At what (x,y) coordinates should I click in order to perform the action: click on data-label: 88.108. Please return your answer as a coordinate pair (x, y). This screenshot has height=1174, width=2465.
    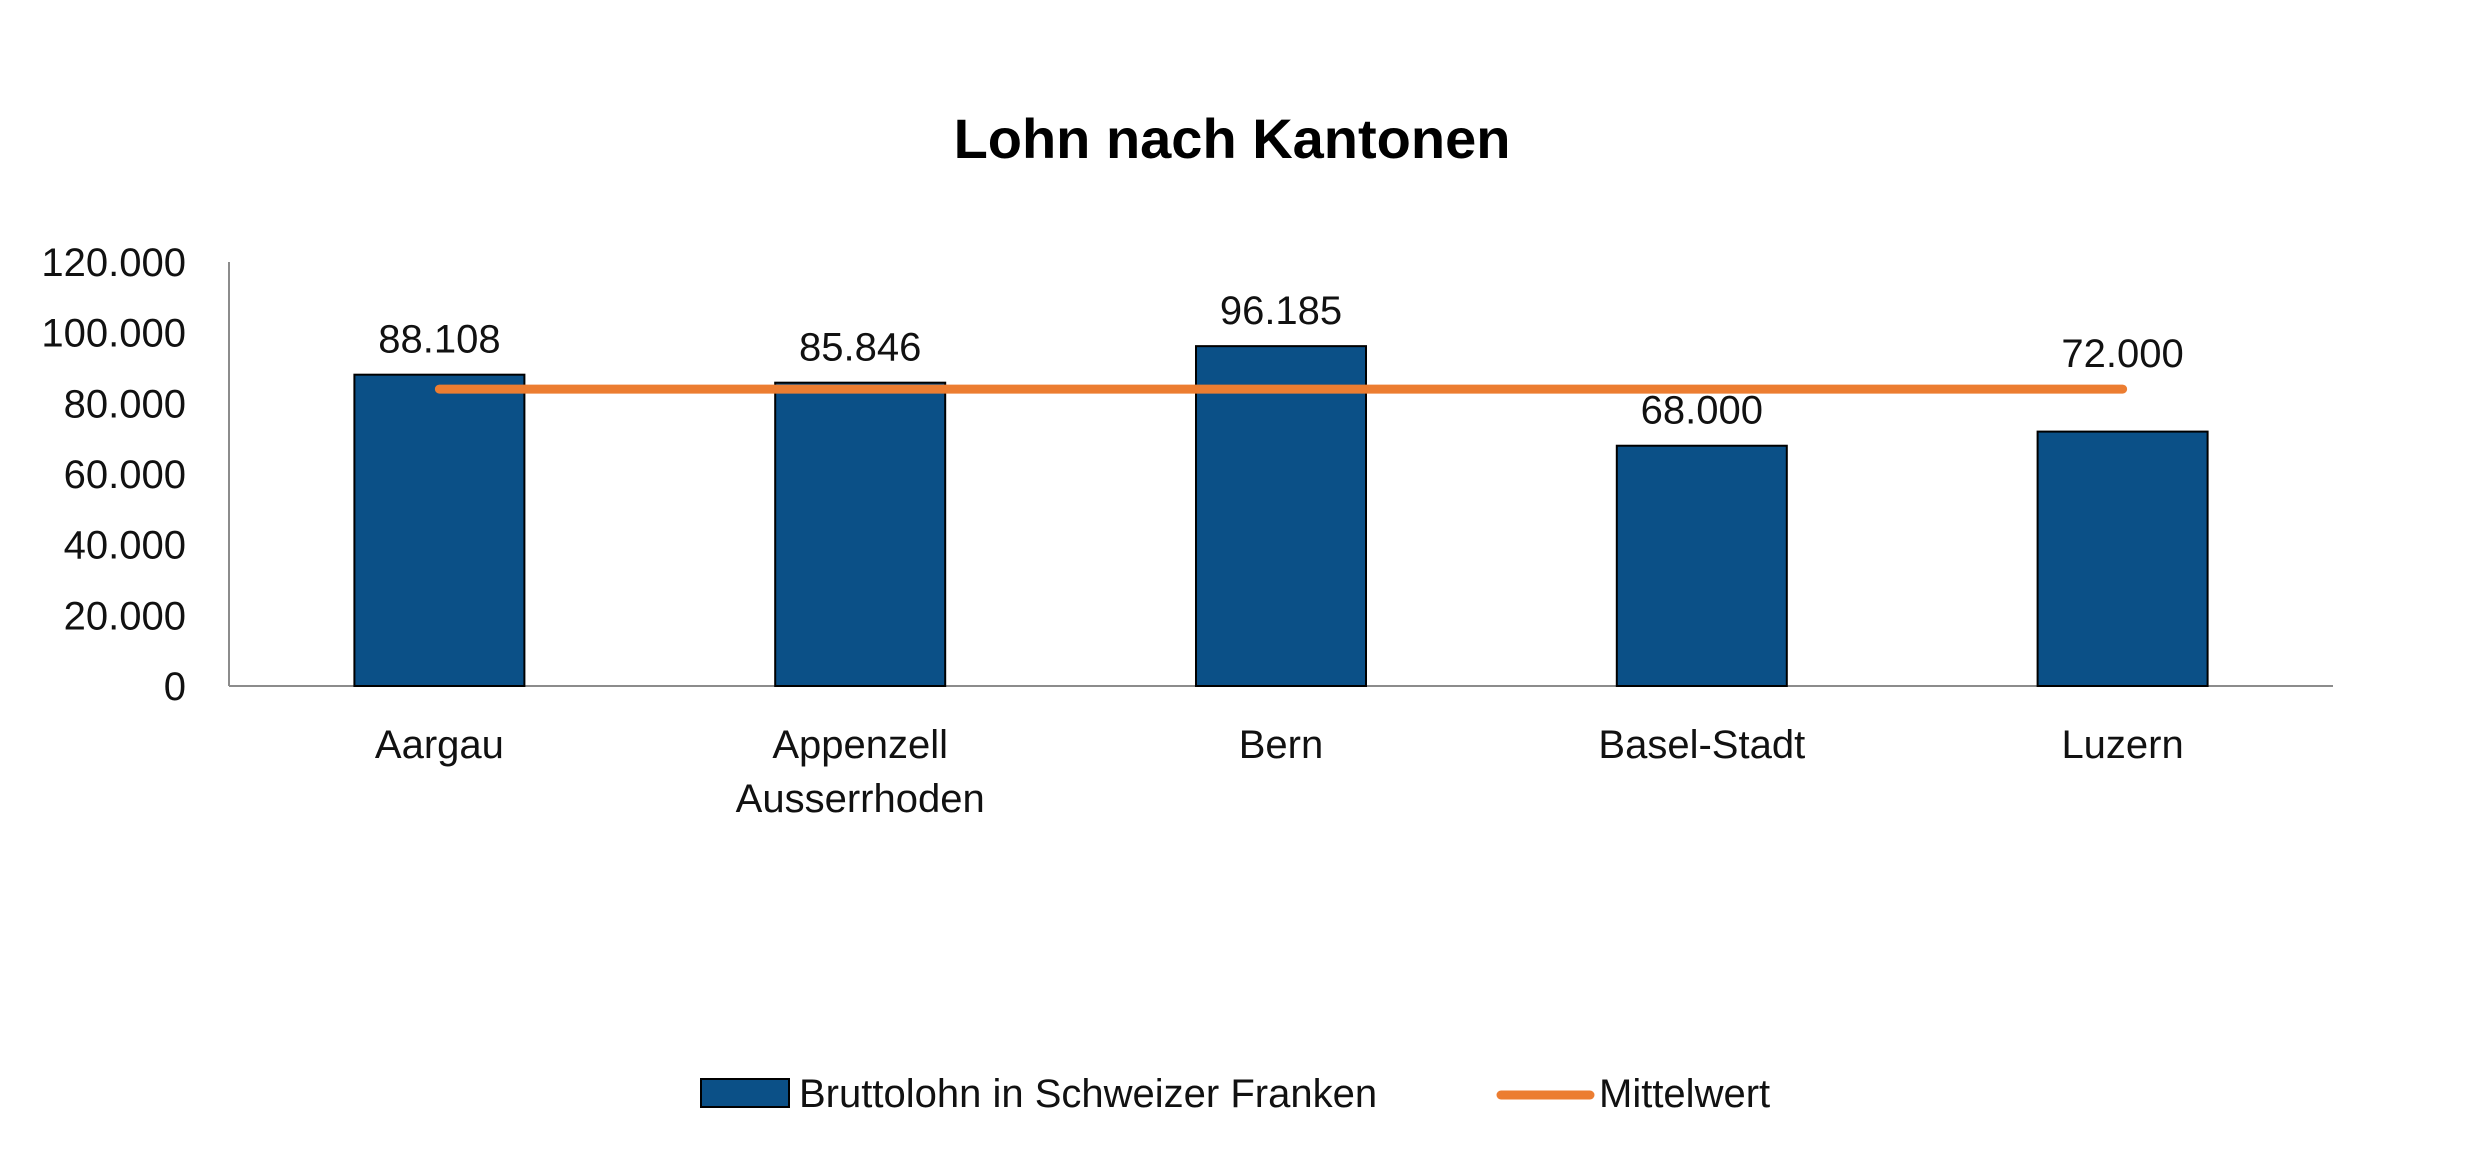
    Looking at the image, I should click on (439, 340).